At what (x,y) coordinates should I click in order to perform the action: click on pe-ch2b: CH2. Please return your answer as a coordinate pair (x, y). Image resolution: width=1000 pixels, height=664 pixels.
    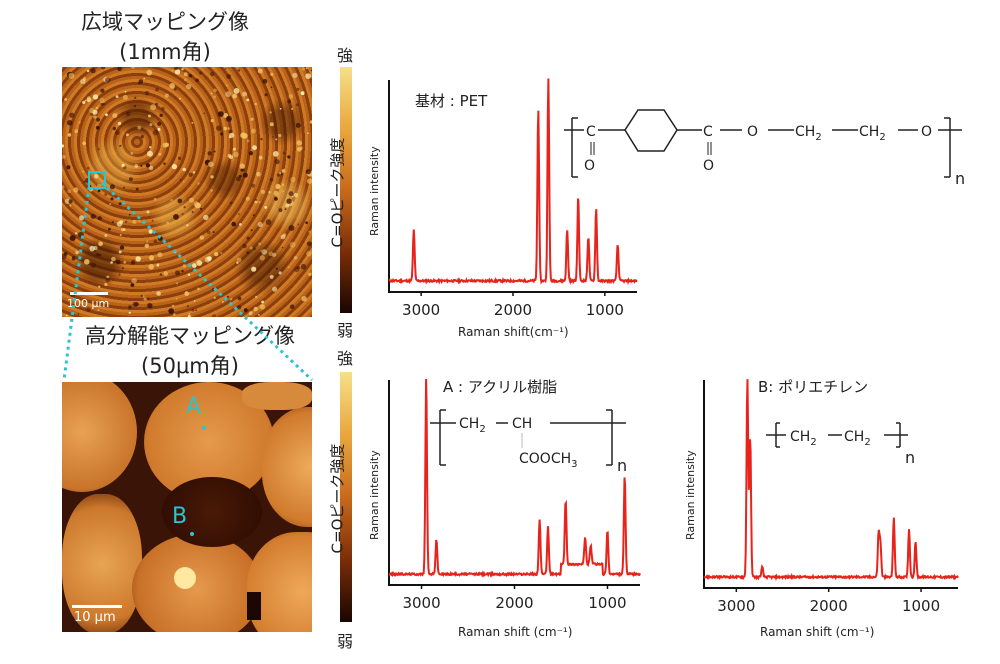
    Looking at the image, I should click on (857, 438).